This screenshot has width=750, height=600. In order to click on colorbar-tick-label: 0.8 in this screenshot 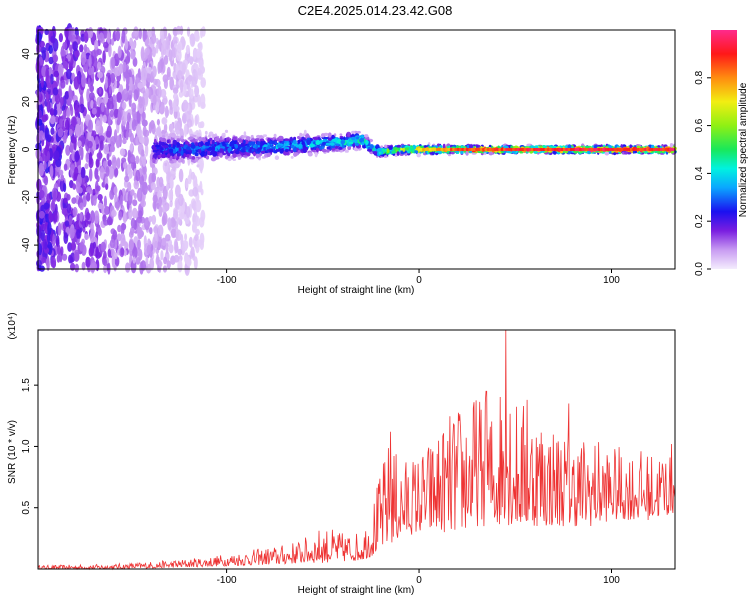, I will do `click(699, 77)`.